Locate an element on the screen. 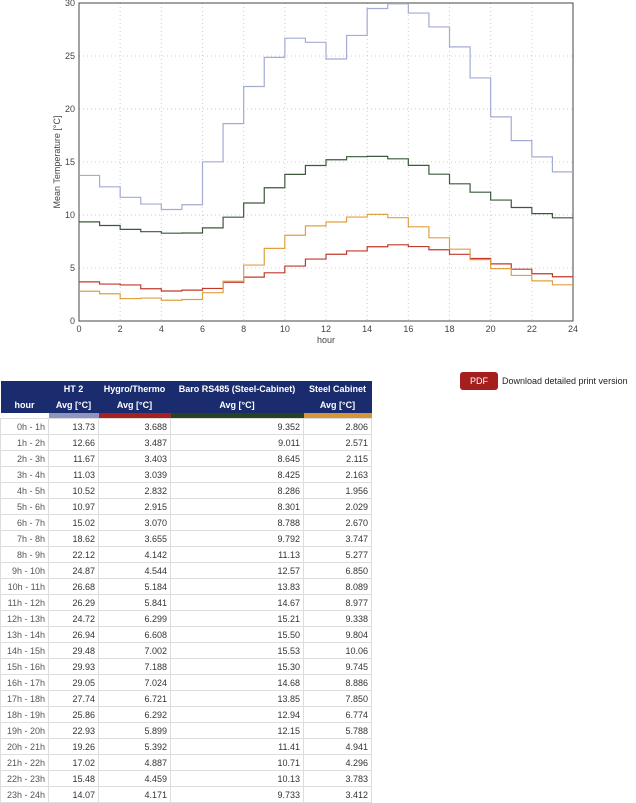 The image size is (636, 803). value-cell: 11.03 is located at coordinates (73, 474).